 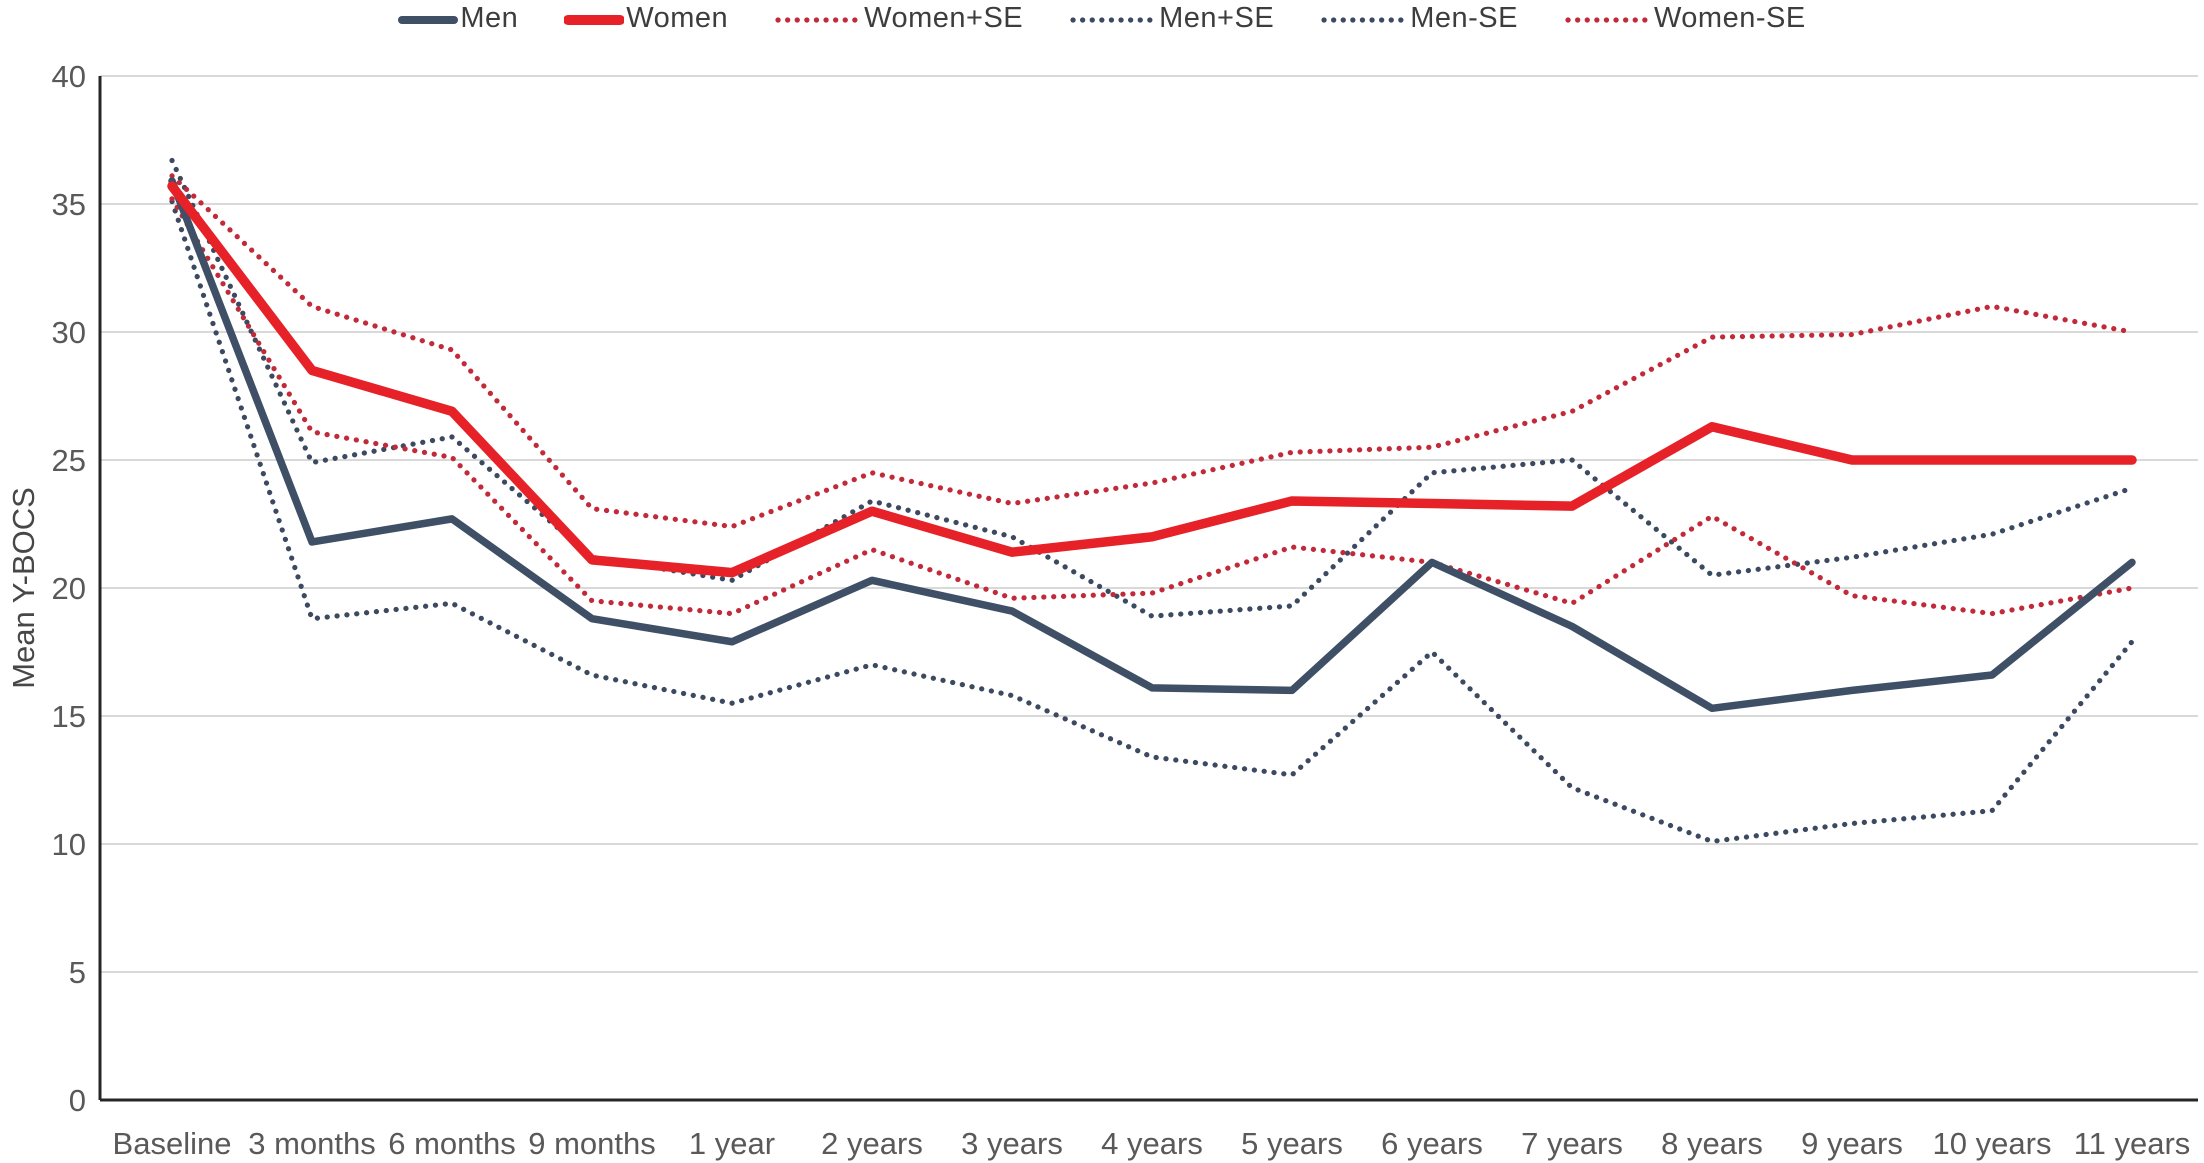 I want to click on x-tick-label: 7 years, so click(x=1572, y=1143).